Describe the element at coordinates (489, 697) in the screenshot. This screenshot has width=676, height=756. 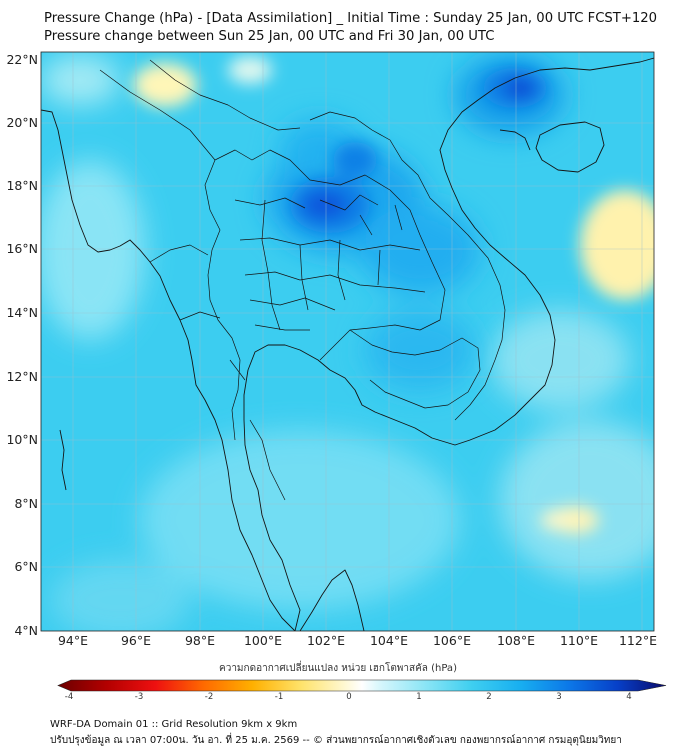
I see `colorbar-tick: 2` at that location.